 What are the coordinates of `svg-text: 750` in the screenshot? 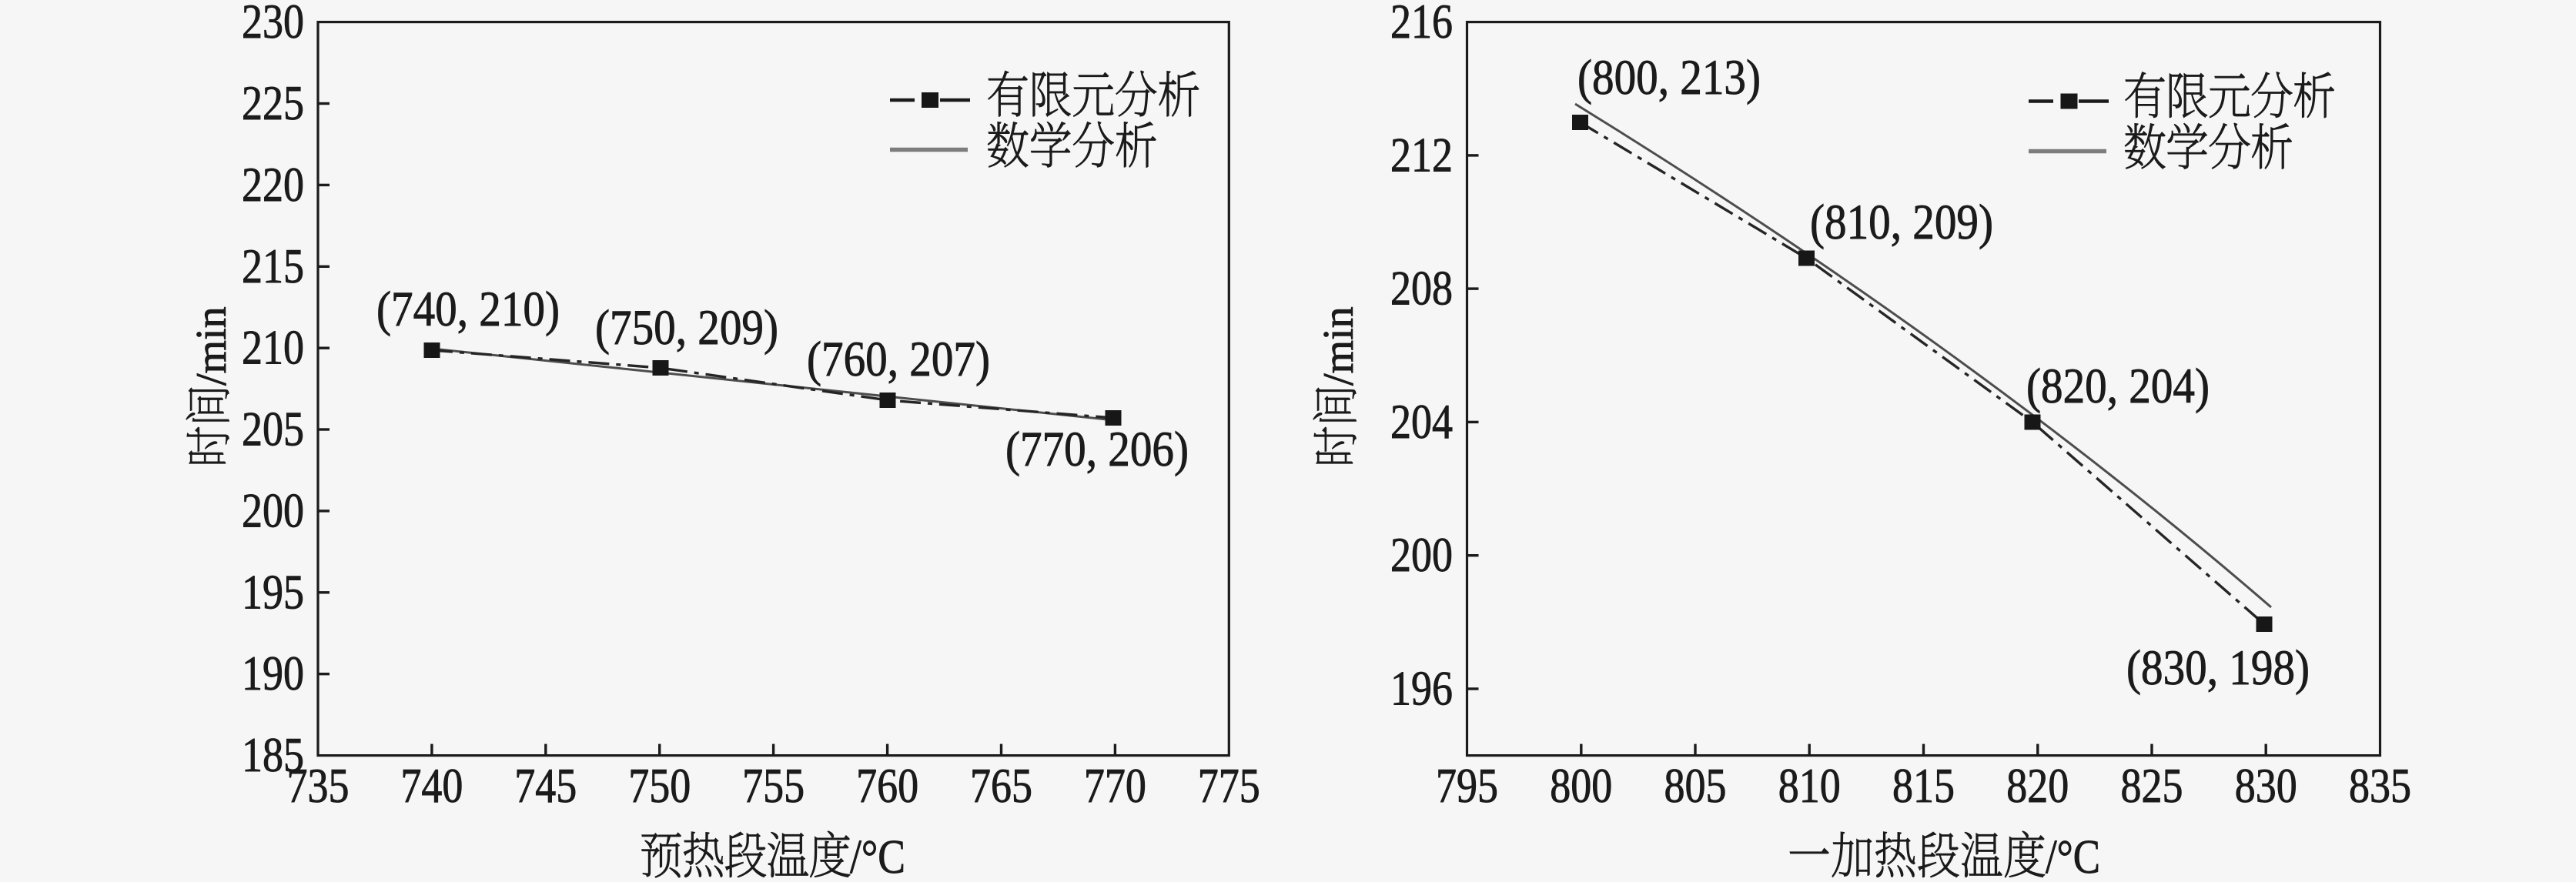 It's located at (660, 786).